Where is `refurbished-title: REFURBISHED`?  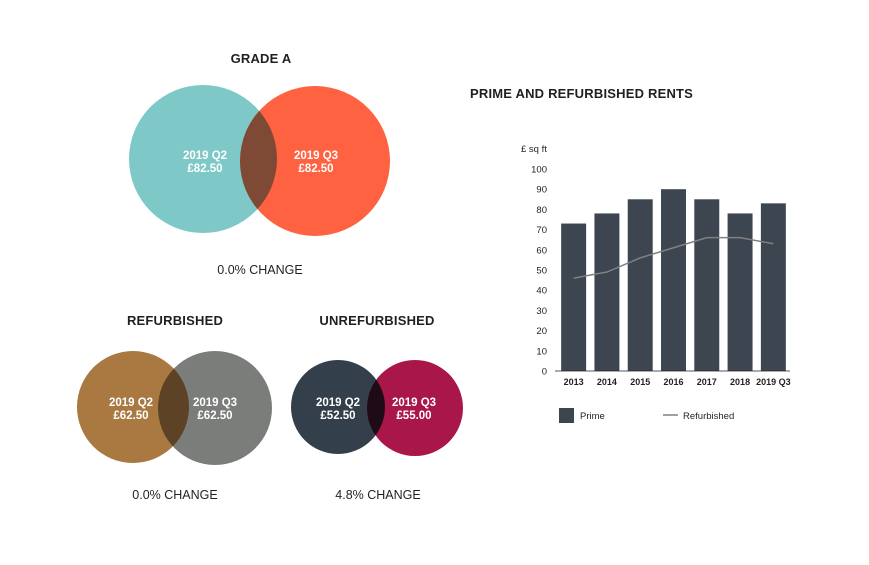
refurbished-title: REFURBISHED is located at coordinates (175, 320).